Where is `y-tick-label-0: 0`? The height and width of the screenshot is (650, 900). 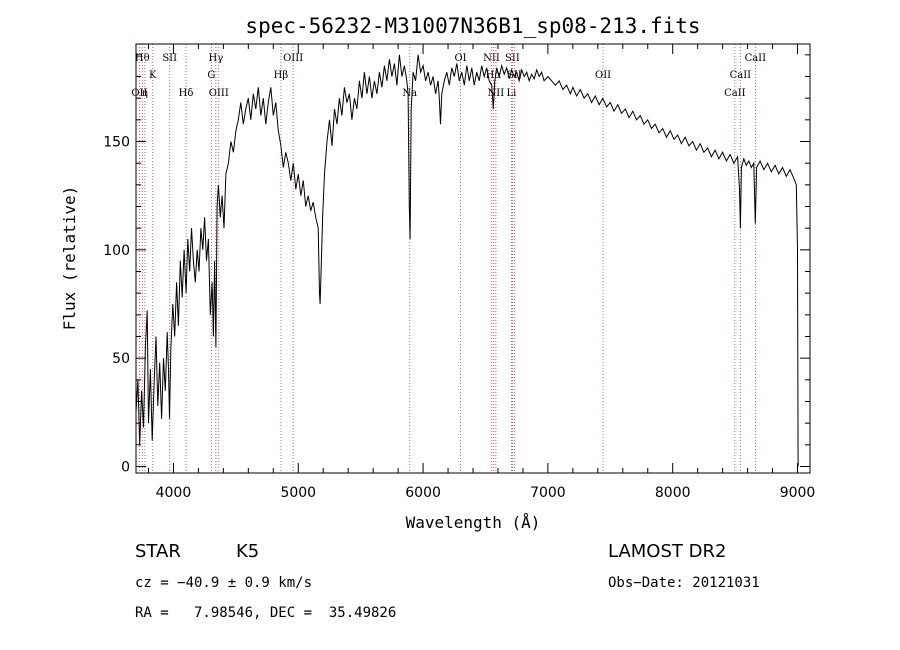
y-tick-label-0: 0 is located at coordinates (125, 468).